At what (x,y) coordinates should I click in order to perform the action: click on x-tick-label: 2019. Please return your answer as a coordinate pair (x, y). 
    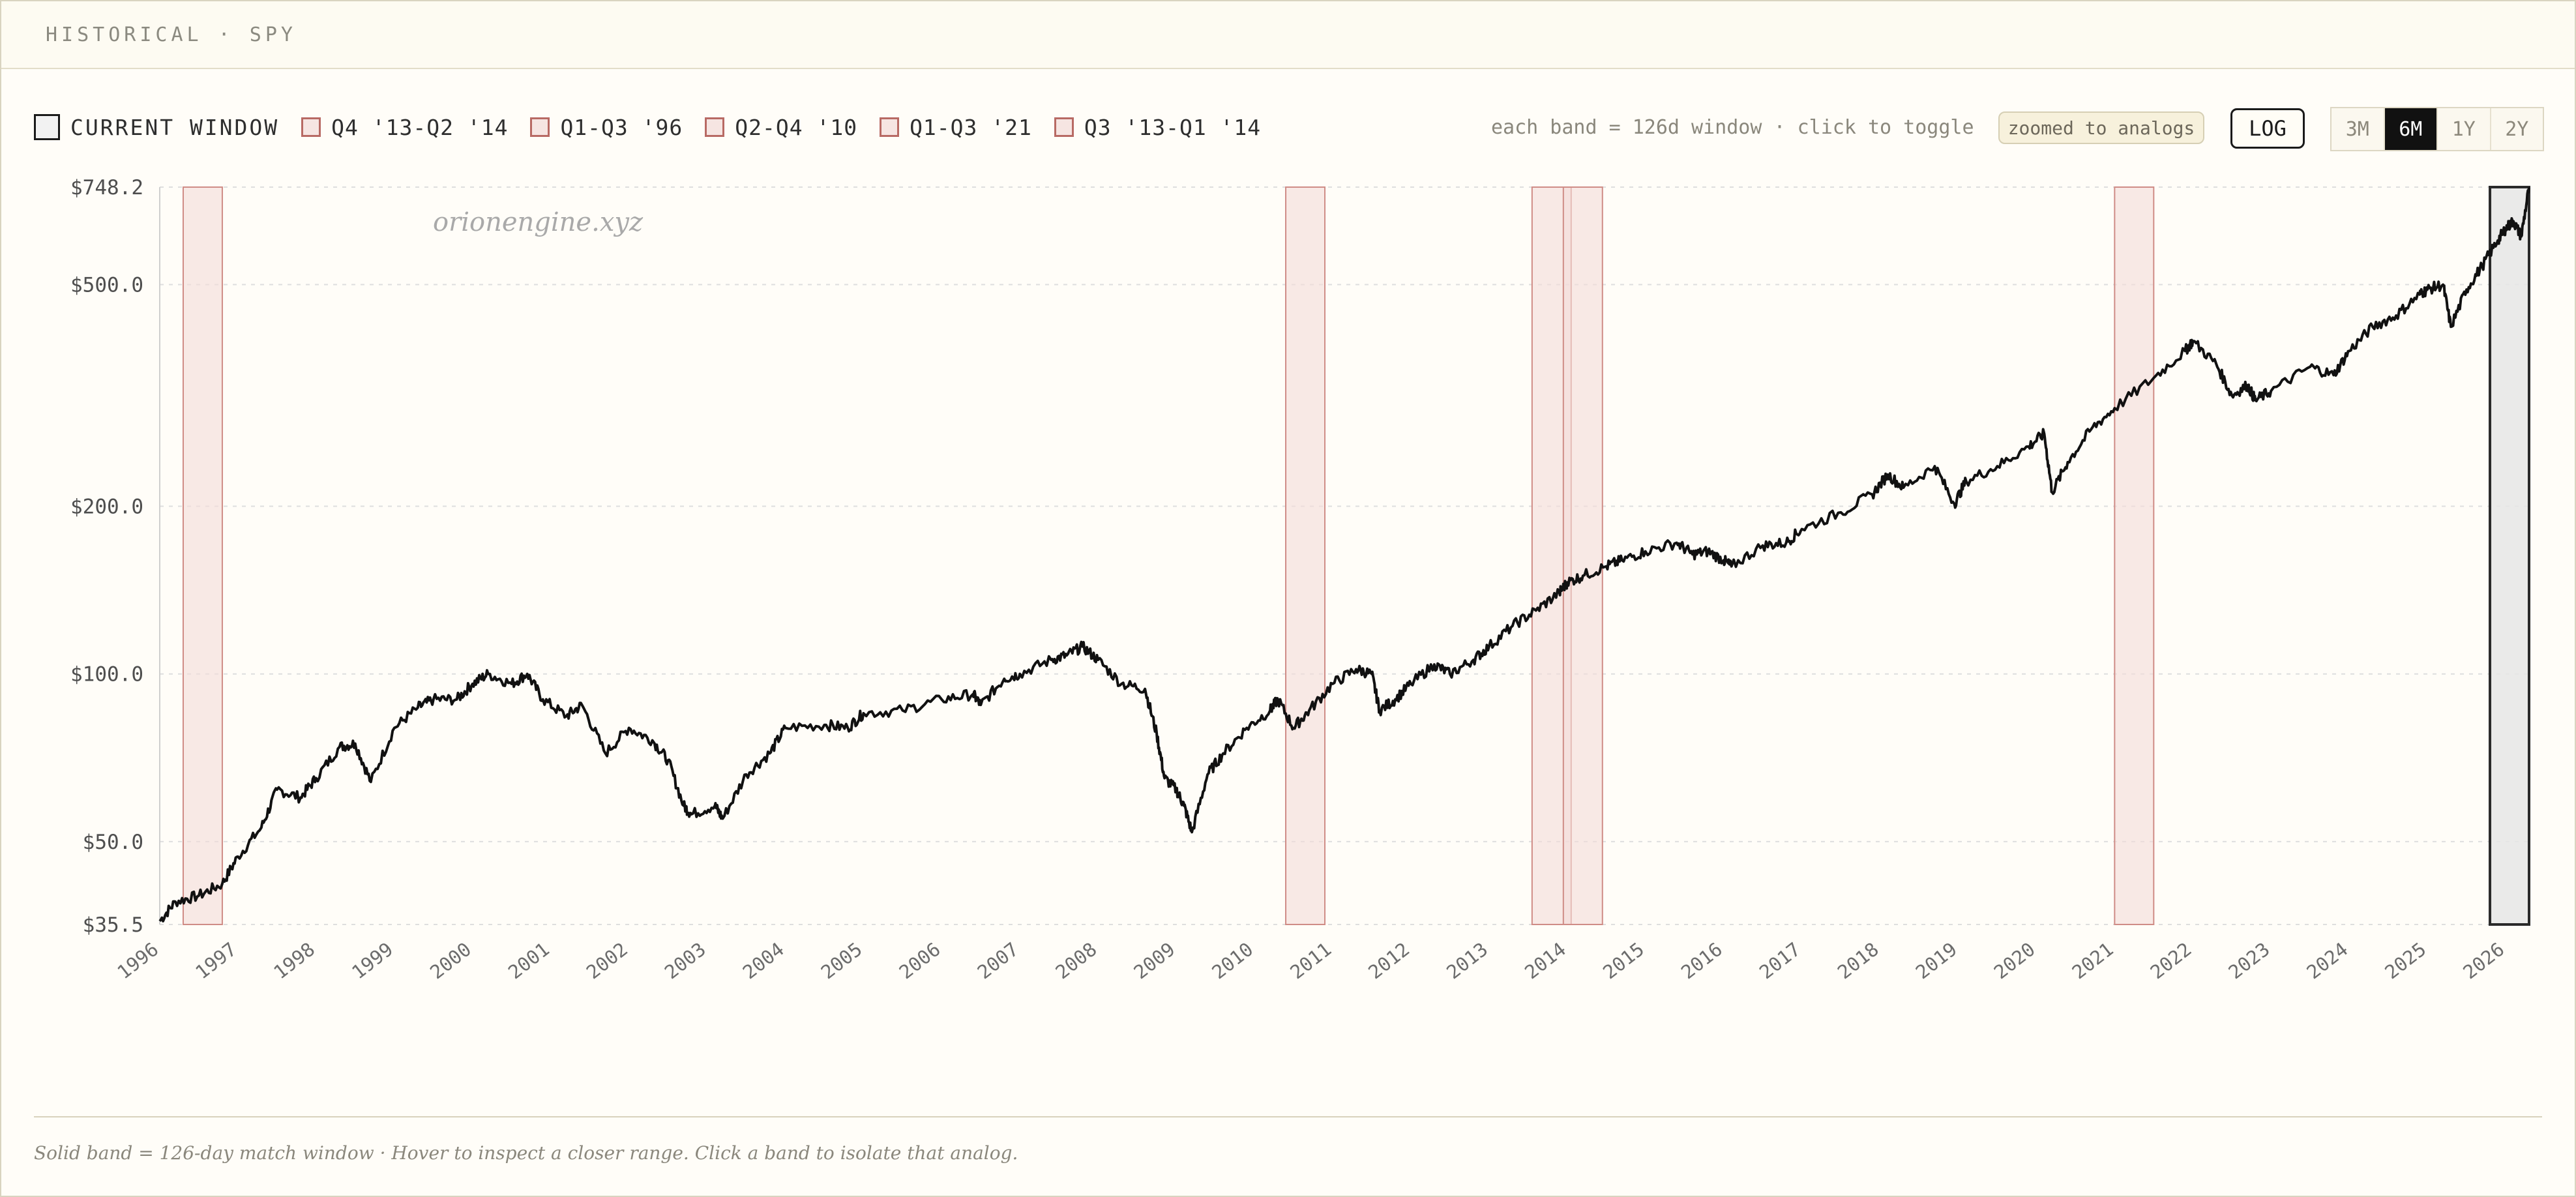
    Looking at the image, I should click on (1936, 961).